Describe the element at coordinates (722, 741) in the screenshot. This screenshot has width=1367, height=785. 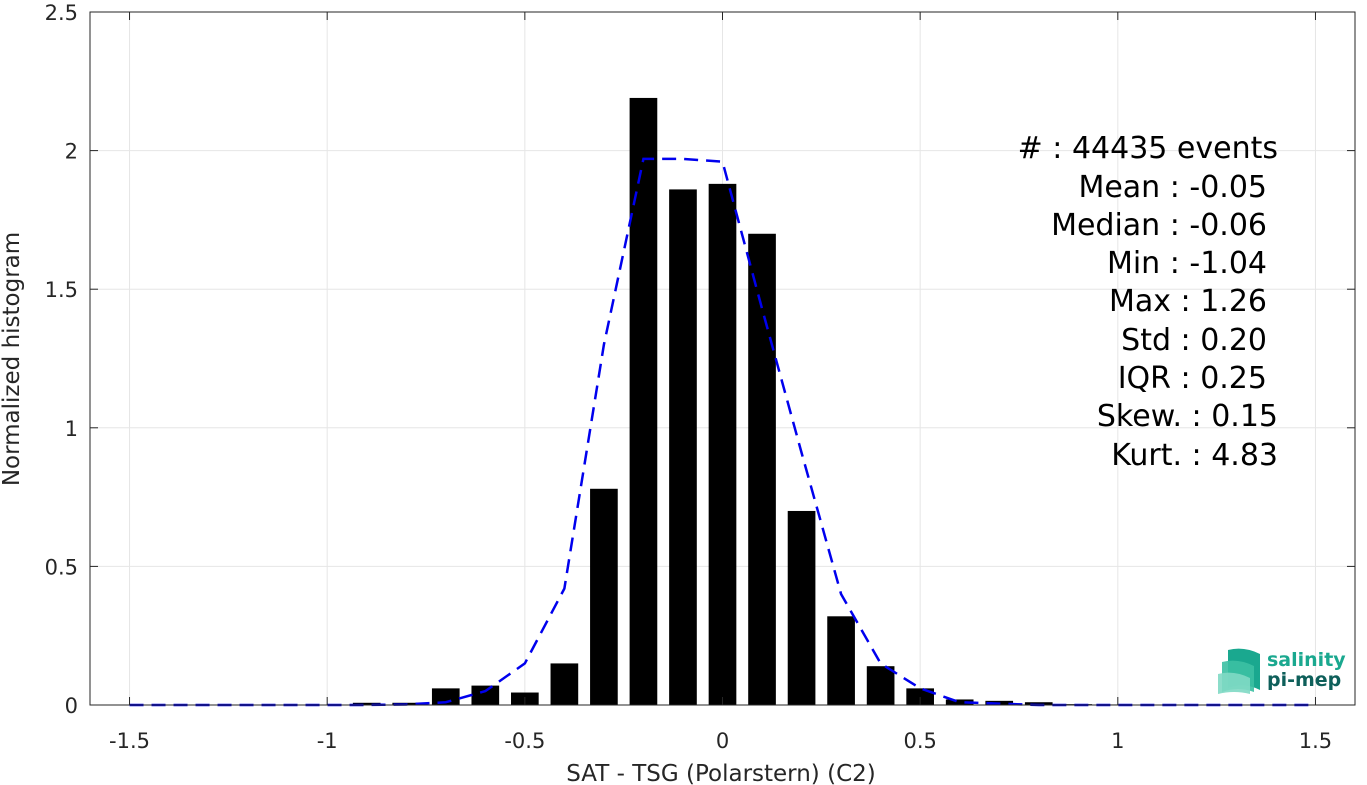
I see `x-tick-label: 0` at that location.